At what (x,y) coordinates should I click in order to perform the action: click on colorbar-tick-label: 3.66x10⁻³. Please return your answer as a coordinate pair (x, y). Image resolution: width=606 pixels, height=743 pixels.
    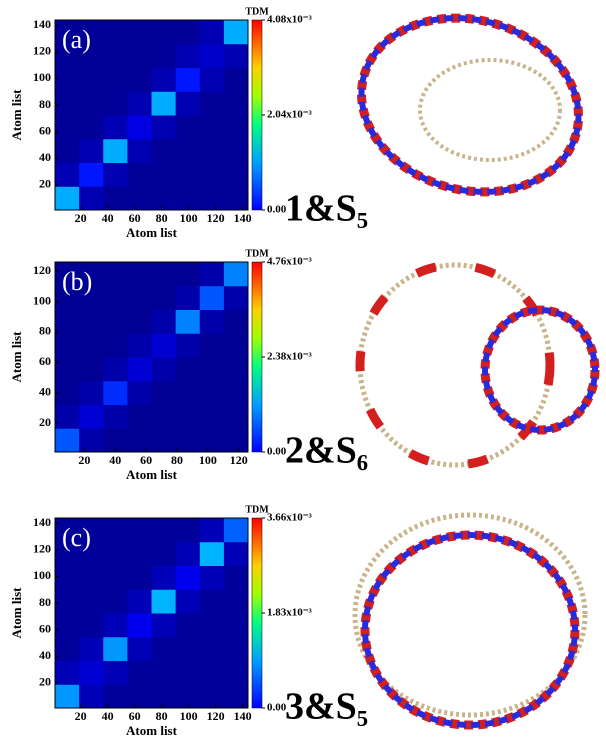
    Looking at the image, I should click on (290, 518).